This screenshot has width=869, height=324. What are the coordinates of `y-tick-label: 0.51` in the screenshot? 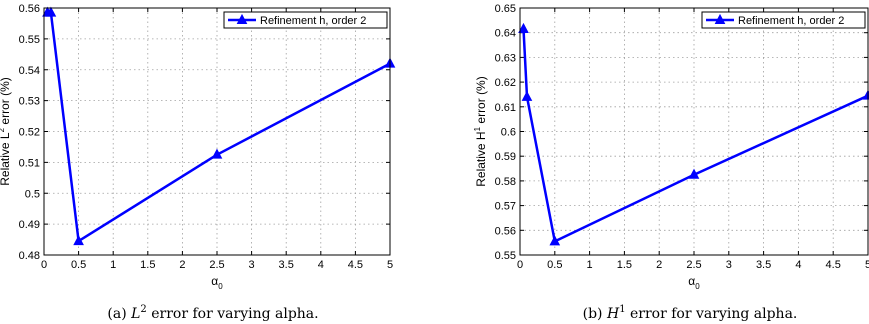 It's located at (29, 163).